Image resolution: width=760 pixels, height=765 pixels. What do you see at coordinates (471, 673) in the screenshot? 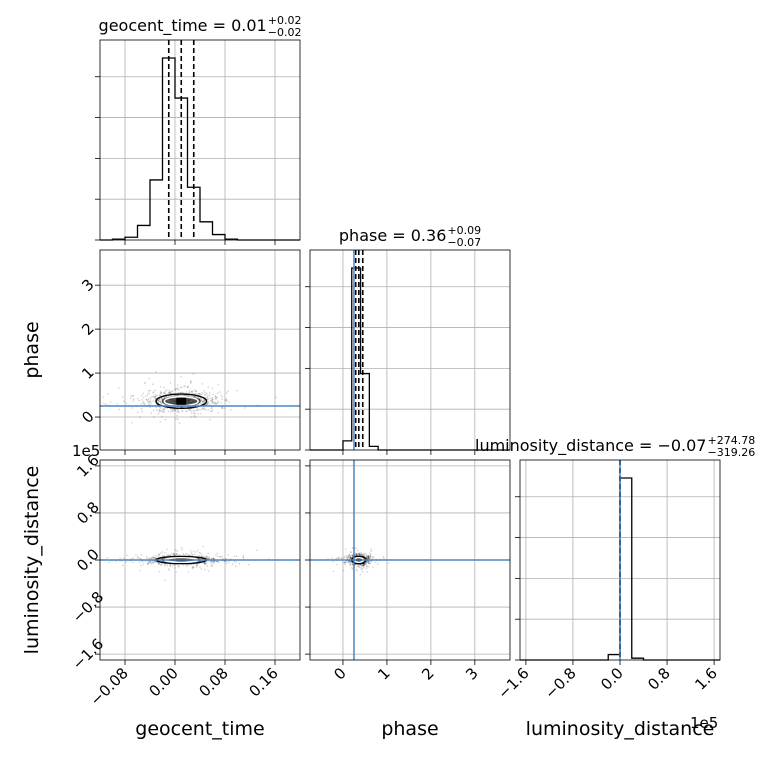
I see `panel-luminosity_distance-vs-phase-xtick-label: 3` at bounding box center [471, 673].